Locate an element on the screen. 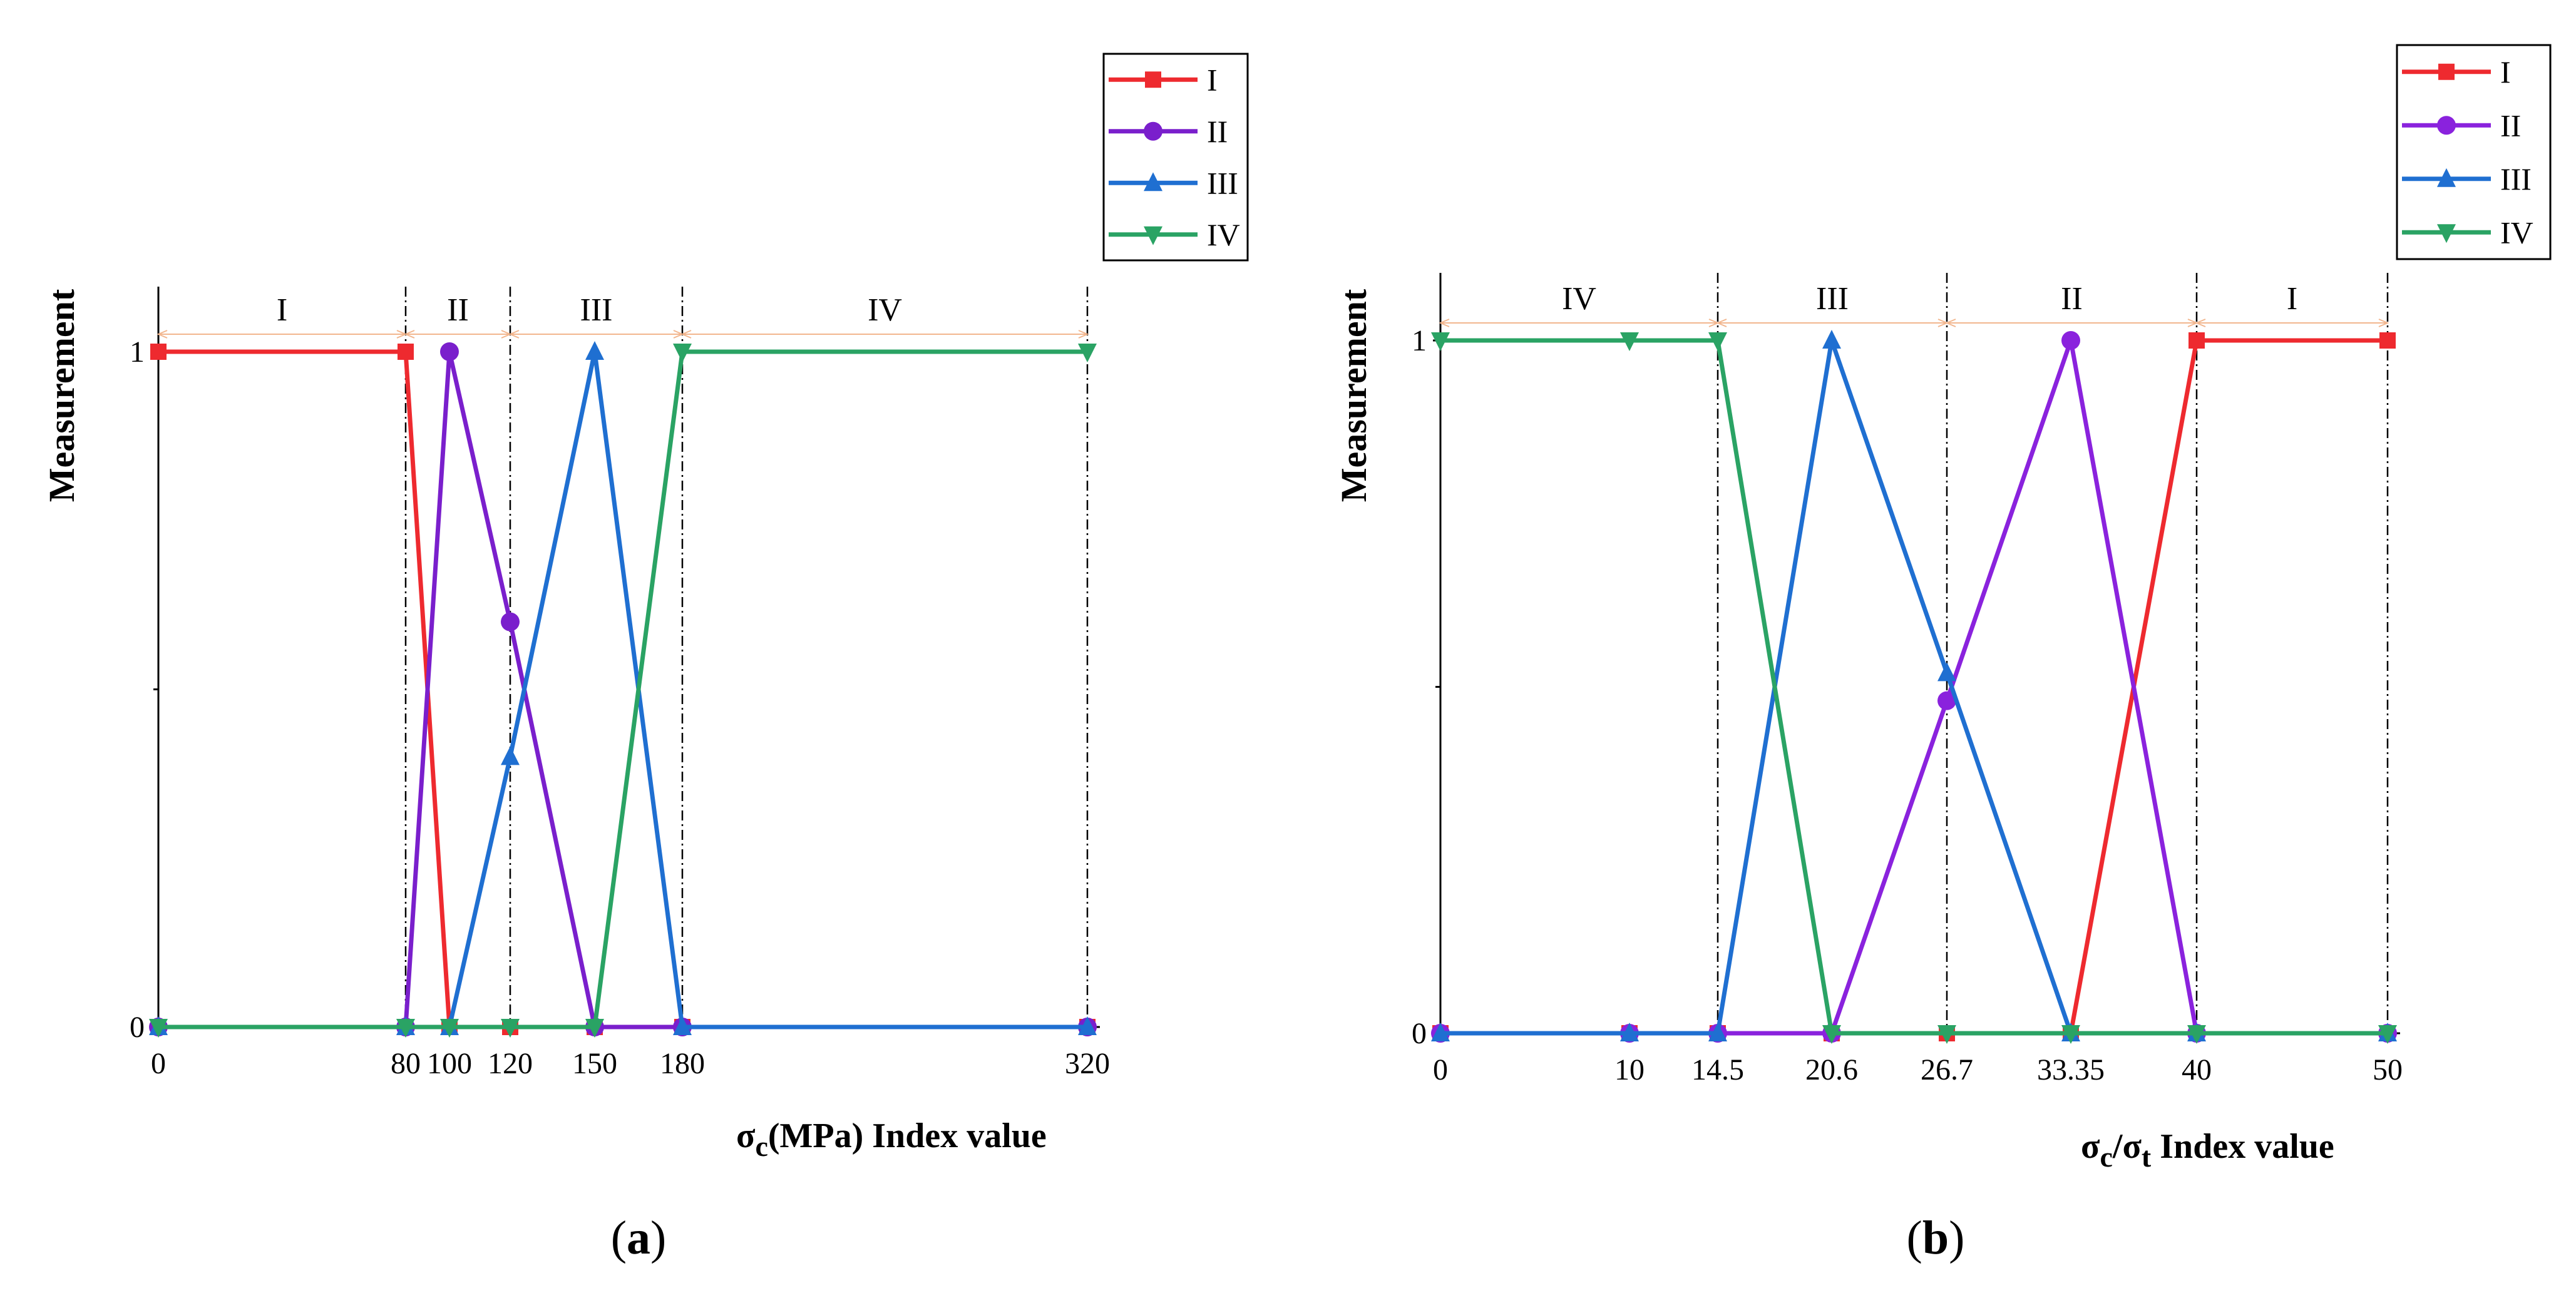  legend-box is located at coordinates (2474, 152).